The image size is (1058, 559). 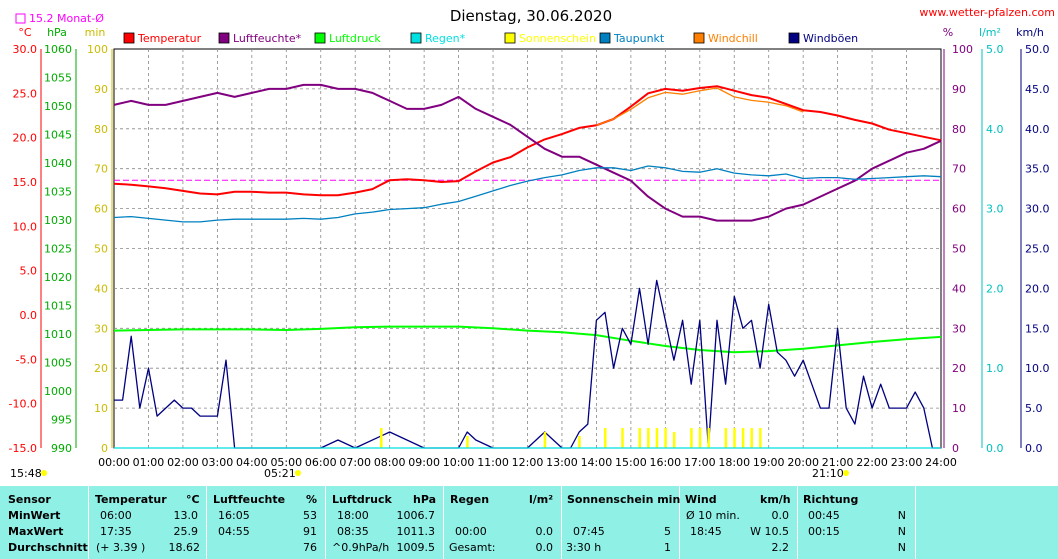 What do you see at coordinates (541, 499) in the screenshot?
I see `header-rain-unit: l/m²` at bounding box center [541, 499].